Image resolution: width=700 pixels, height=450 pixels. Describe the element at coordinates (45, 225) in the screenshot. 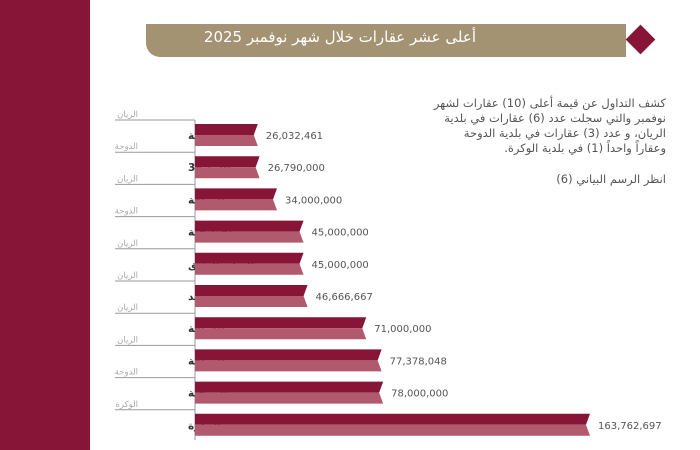

I see `side-band` at that location.